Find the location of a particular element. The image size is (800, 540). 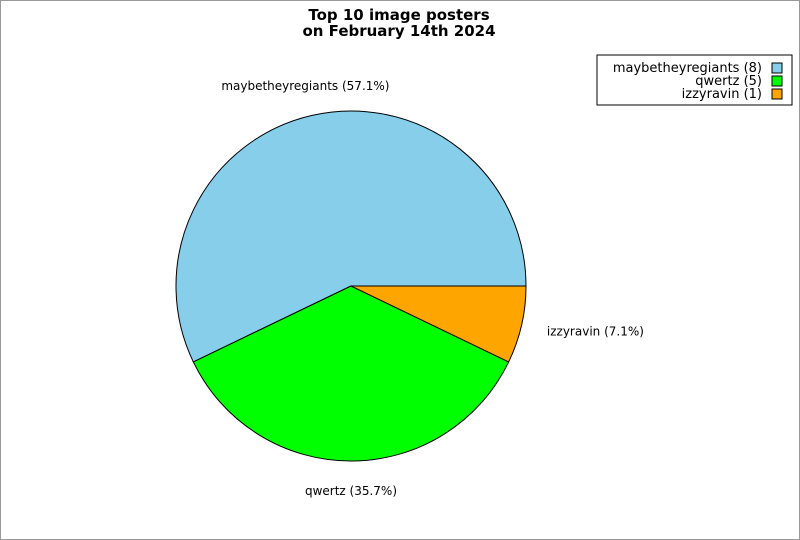

pie-slice-qwertz is located at coordinates (351, 373).